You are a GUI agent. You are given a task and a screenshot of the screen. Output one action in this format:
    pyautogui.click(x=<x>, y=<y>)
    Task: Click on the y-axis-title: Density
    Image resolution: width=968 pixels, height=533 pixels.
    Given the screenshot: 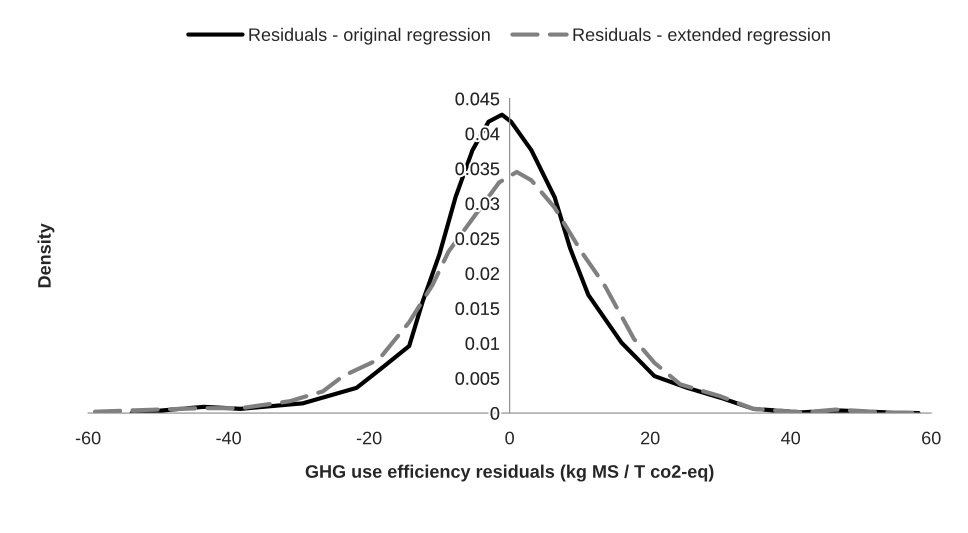 What is the action you would take?
    pyautogui.click(x=46, y=255)
    